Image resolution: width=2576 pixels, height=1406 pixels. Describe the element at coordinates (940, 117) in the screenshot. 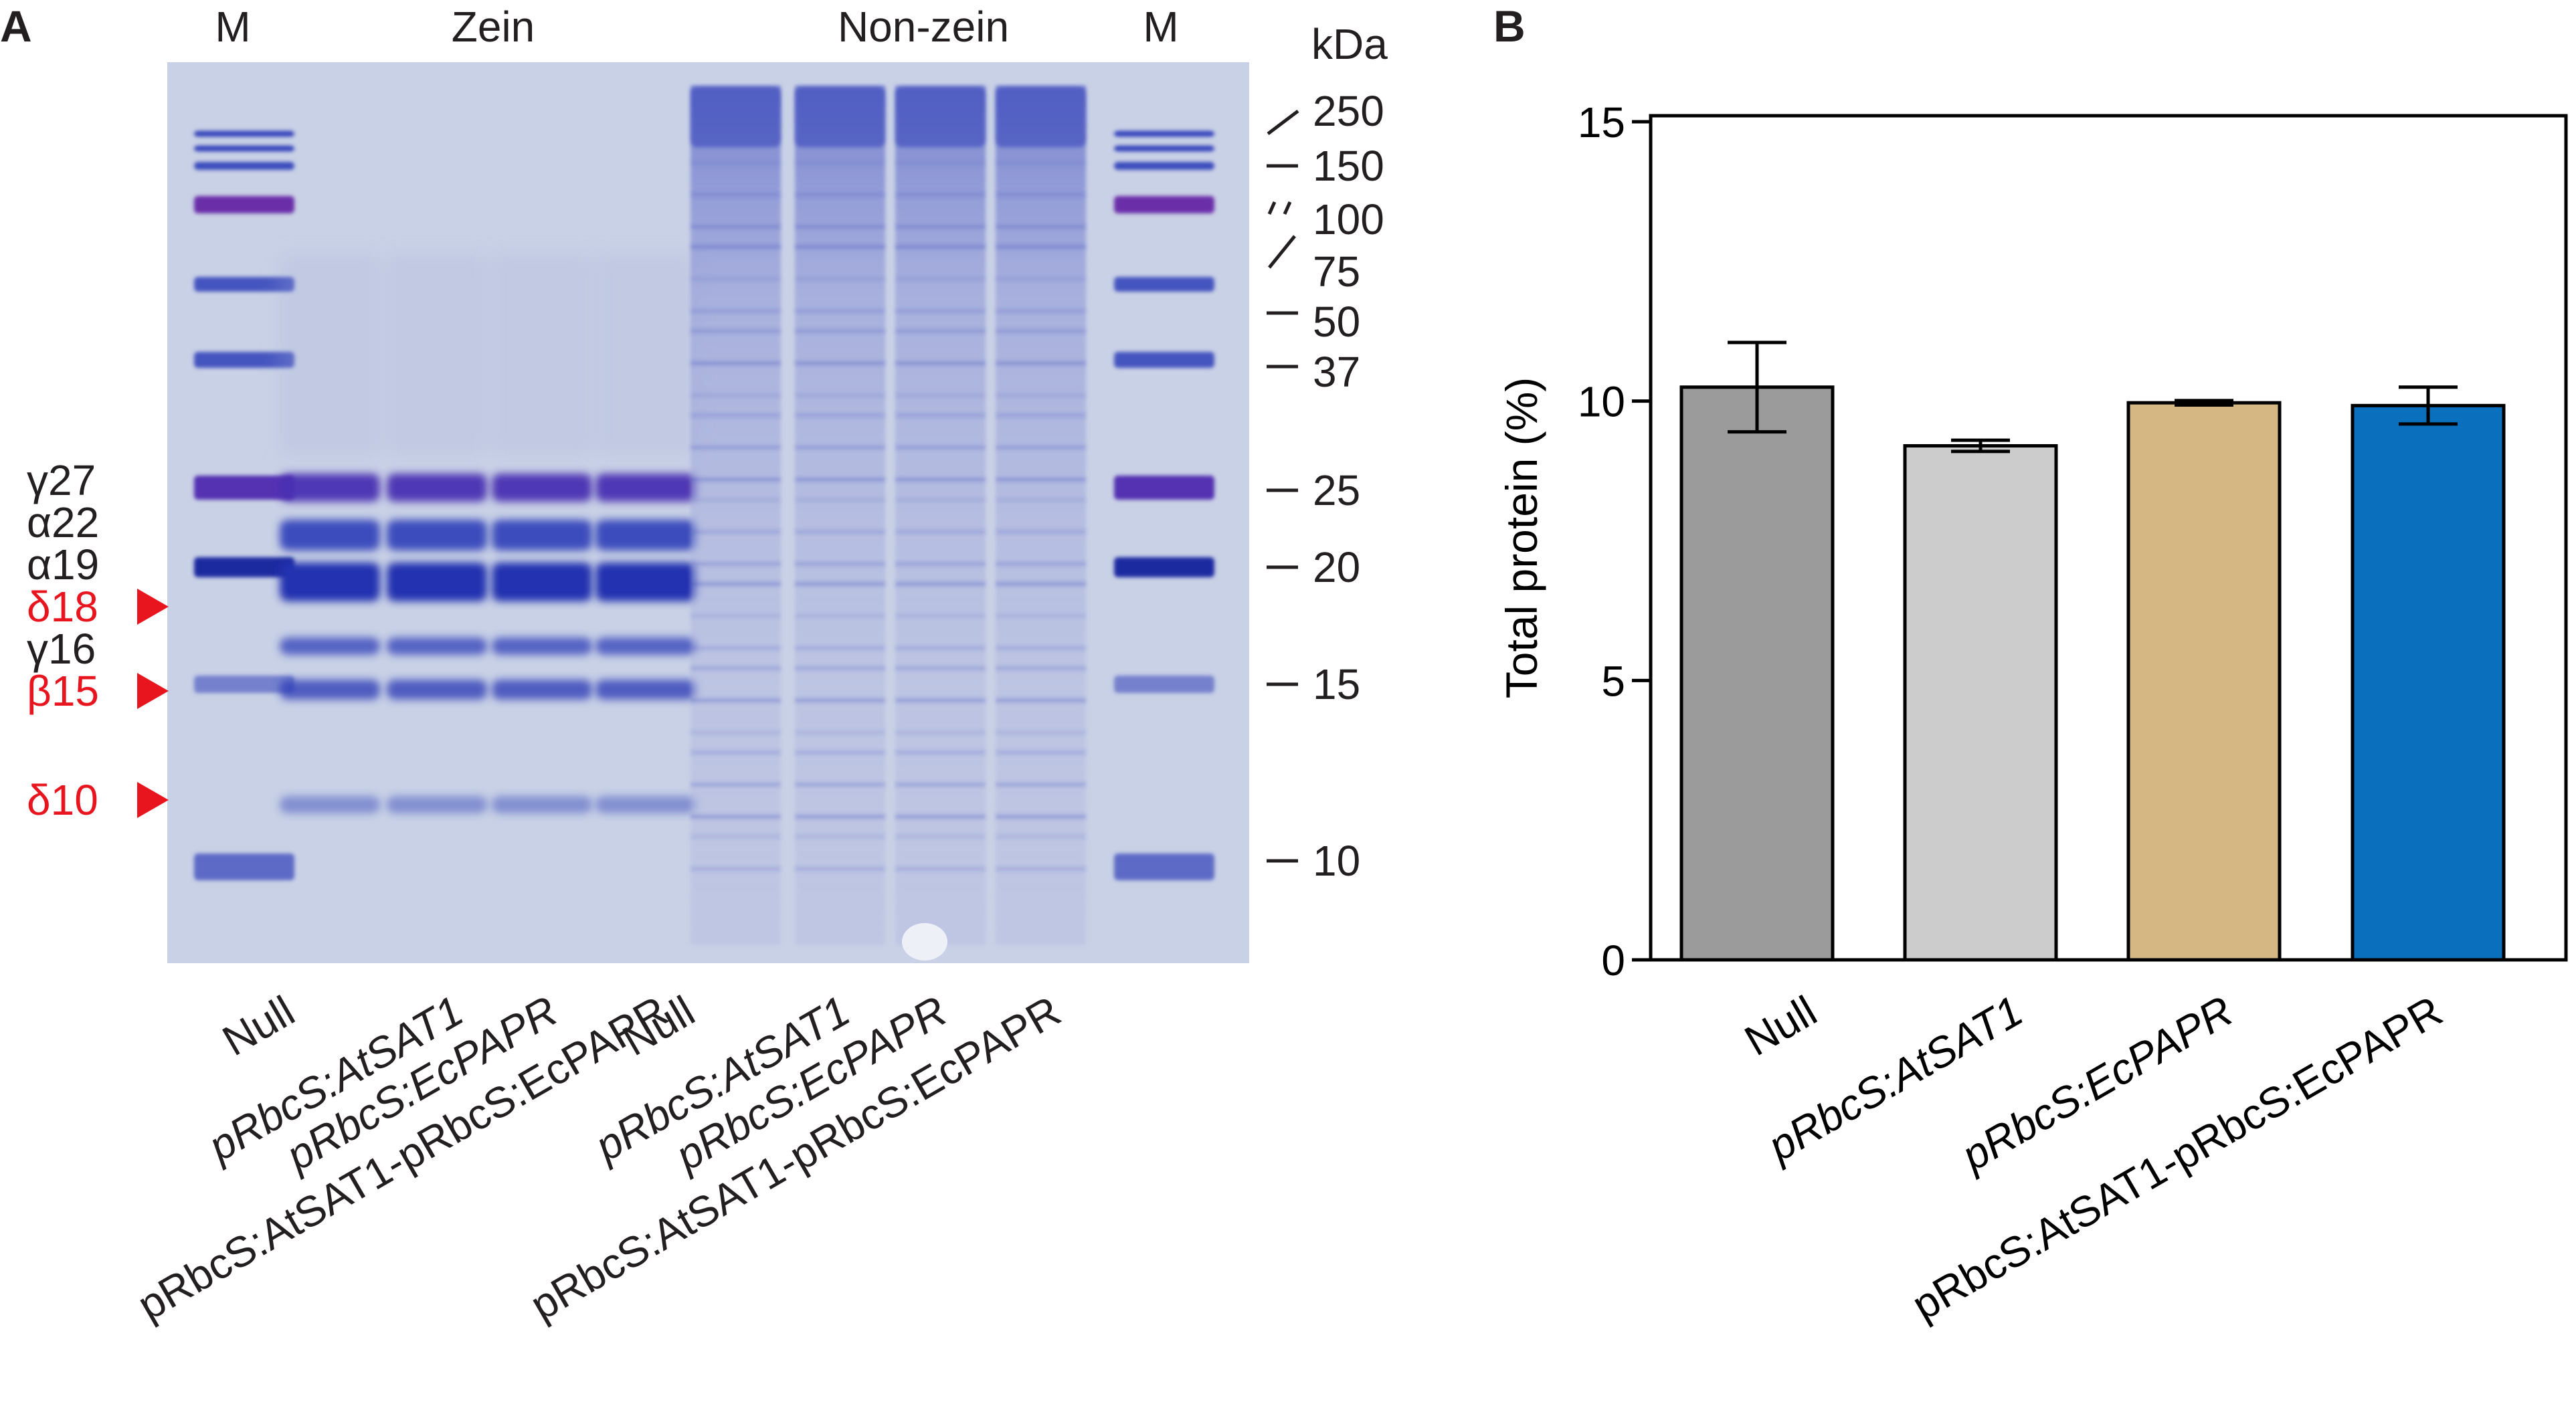

I see `nonzein-top-band` at that location.